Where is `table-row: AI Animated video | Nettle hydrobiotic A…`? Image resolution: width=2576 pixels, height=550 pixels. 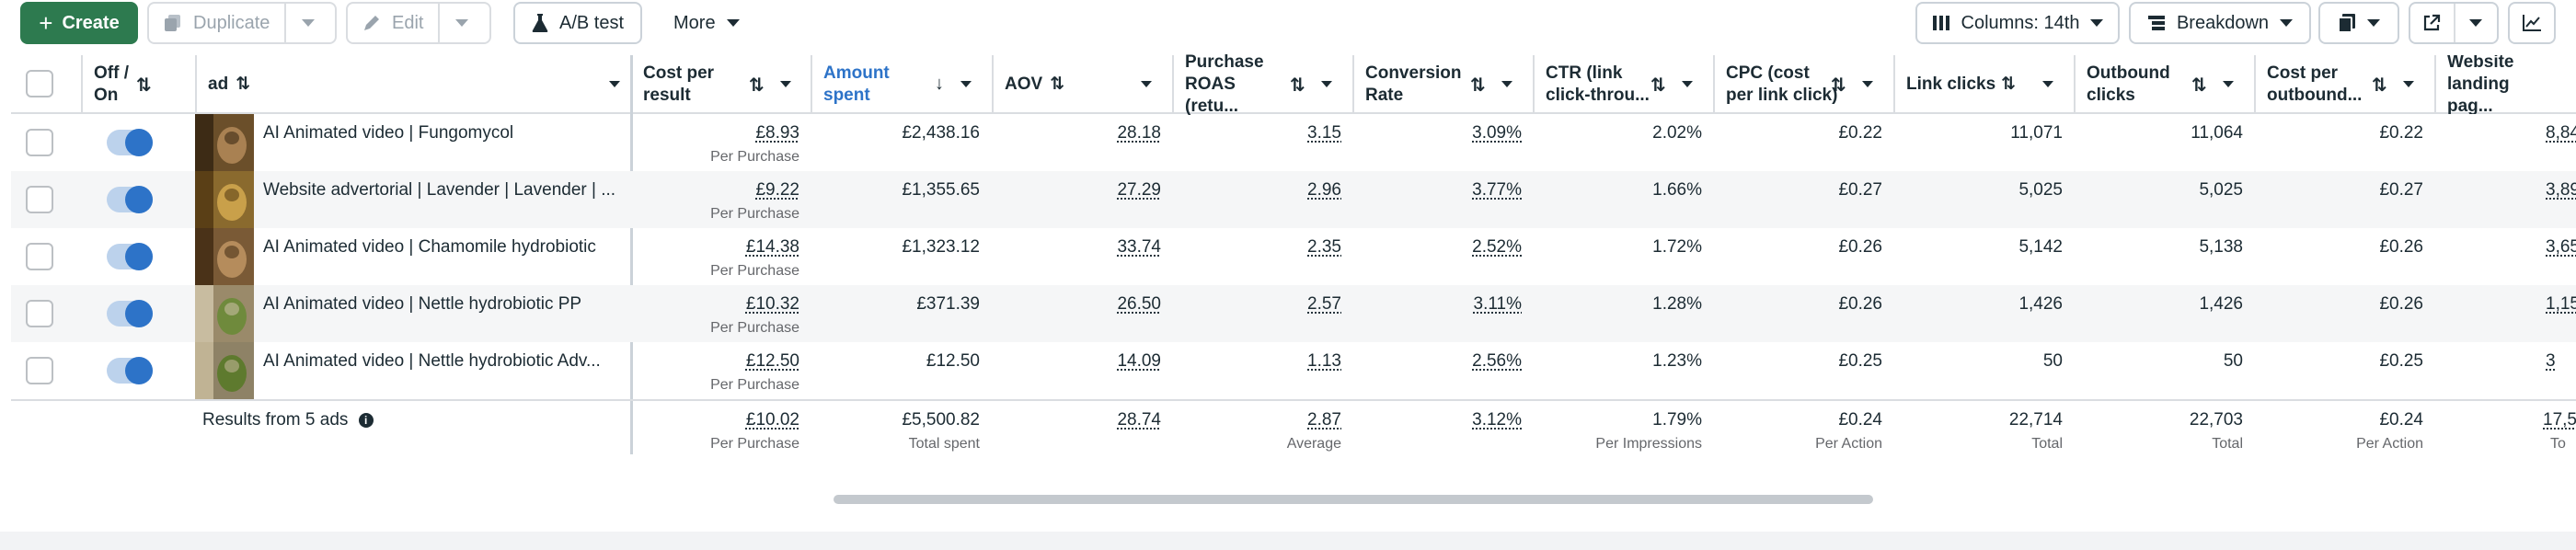 table-row: AI Animated video | Nettle hydrobiotic A… is located at coordinates (1293, 370).